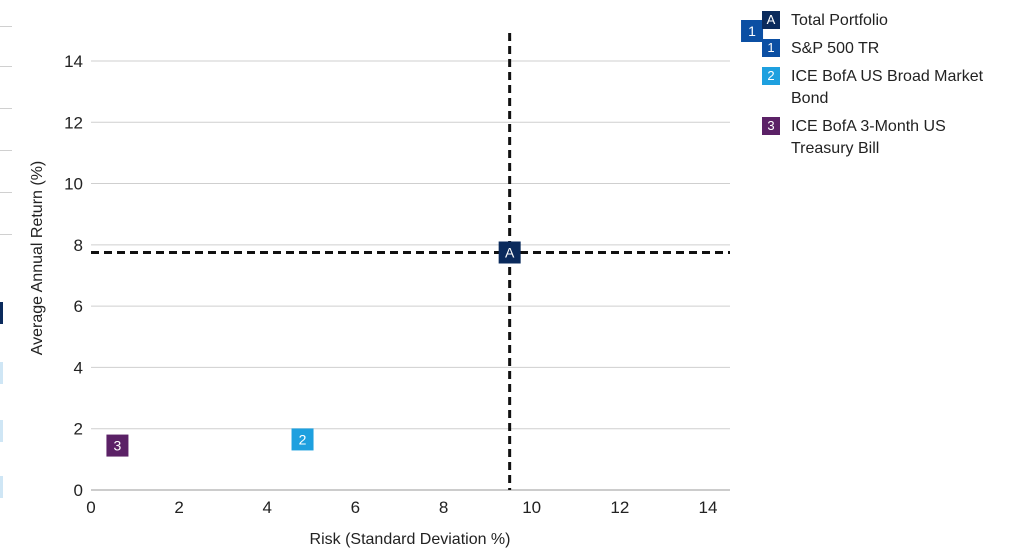  Describe the element at coordinates (531, 507) in the screenshot. I see `x-tick-label: 10` at that location.